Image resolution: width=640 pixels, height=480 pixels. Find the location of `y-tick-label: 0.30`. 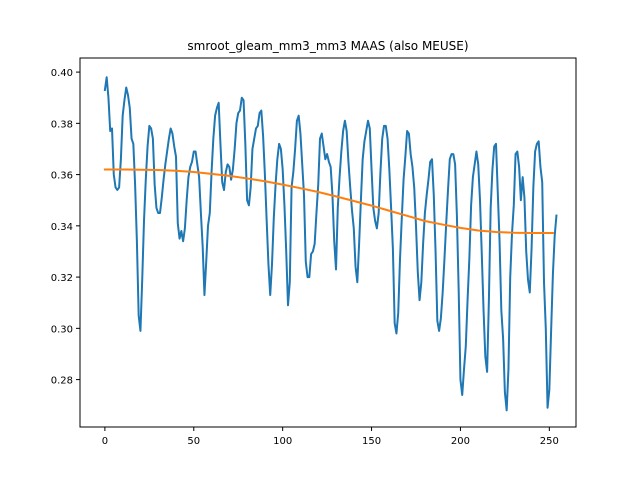

y-tick-label: 0.30 is located at coordinates (62, 329).